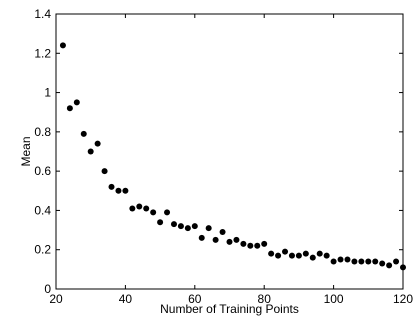 This screenshot has width=420, height=321. What do you see at coordinates (334, 299) in the screenshot?
I see `x-tick-label: 100` at bounding box center [334, 299].